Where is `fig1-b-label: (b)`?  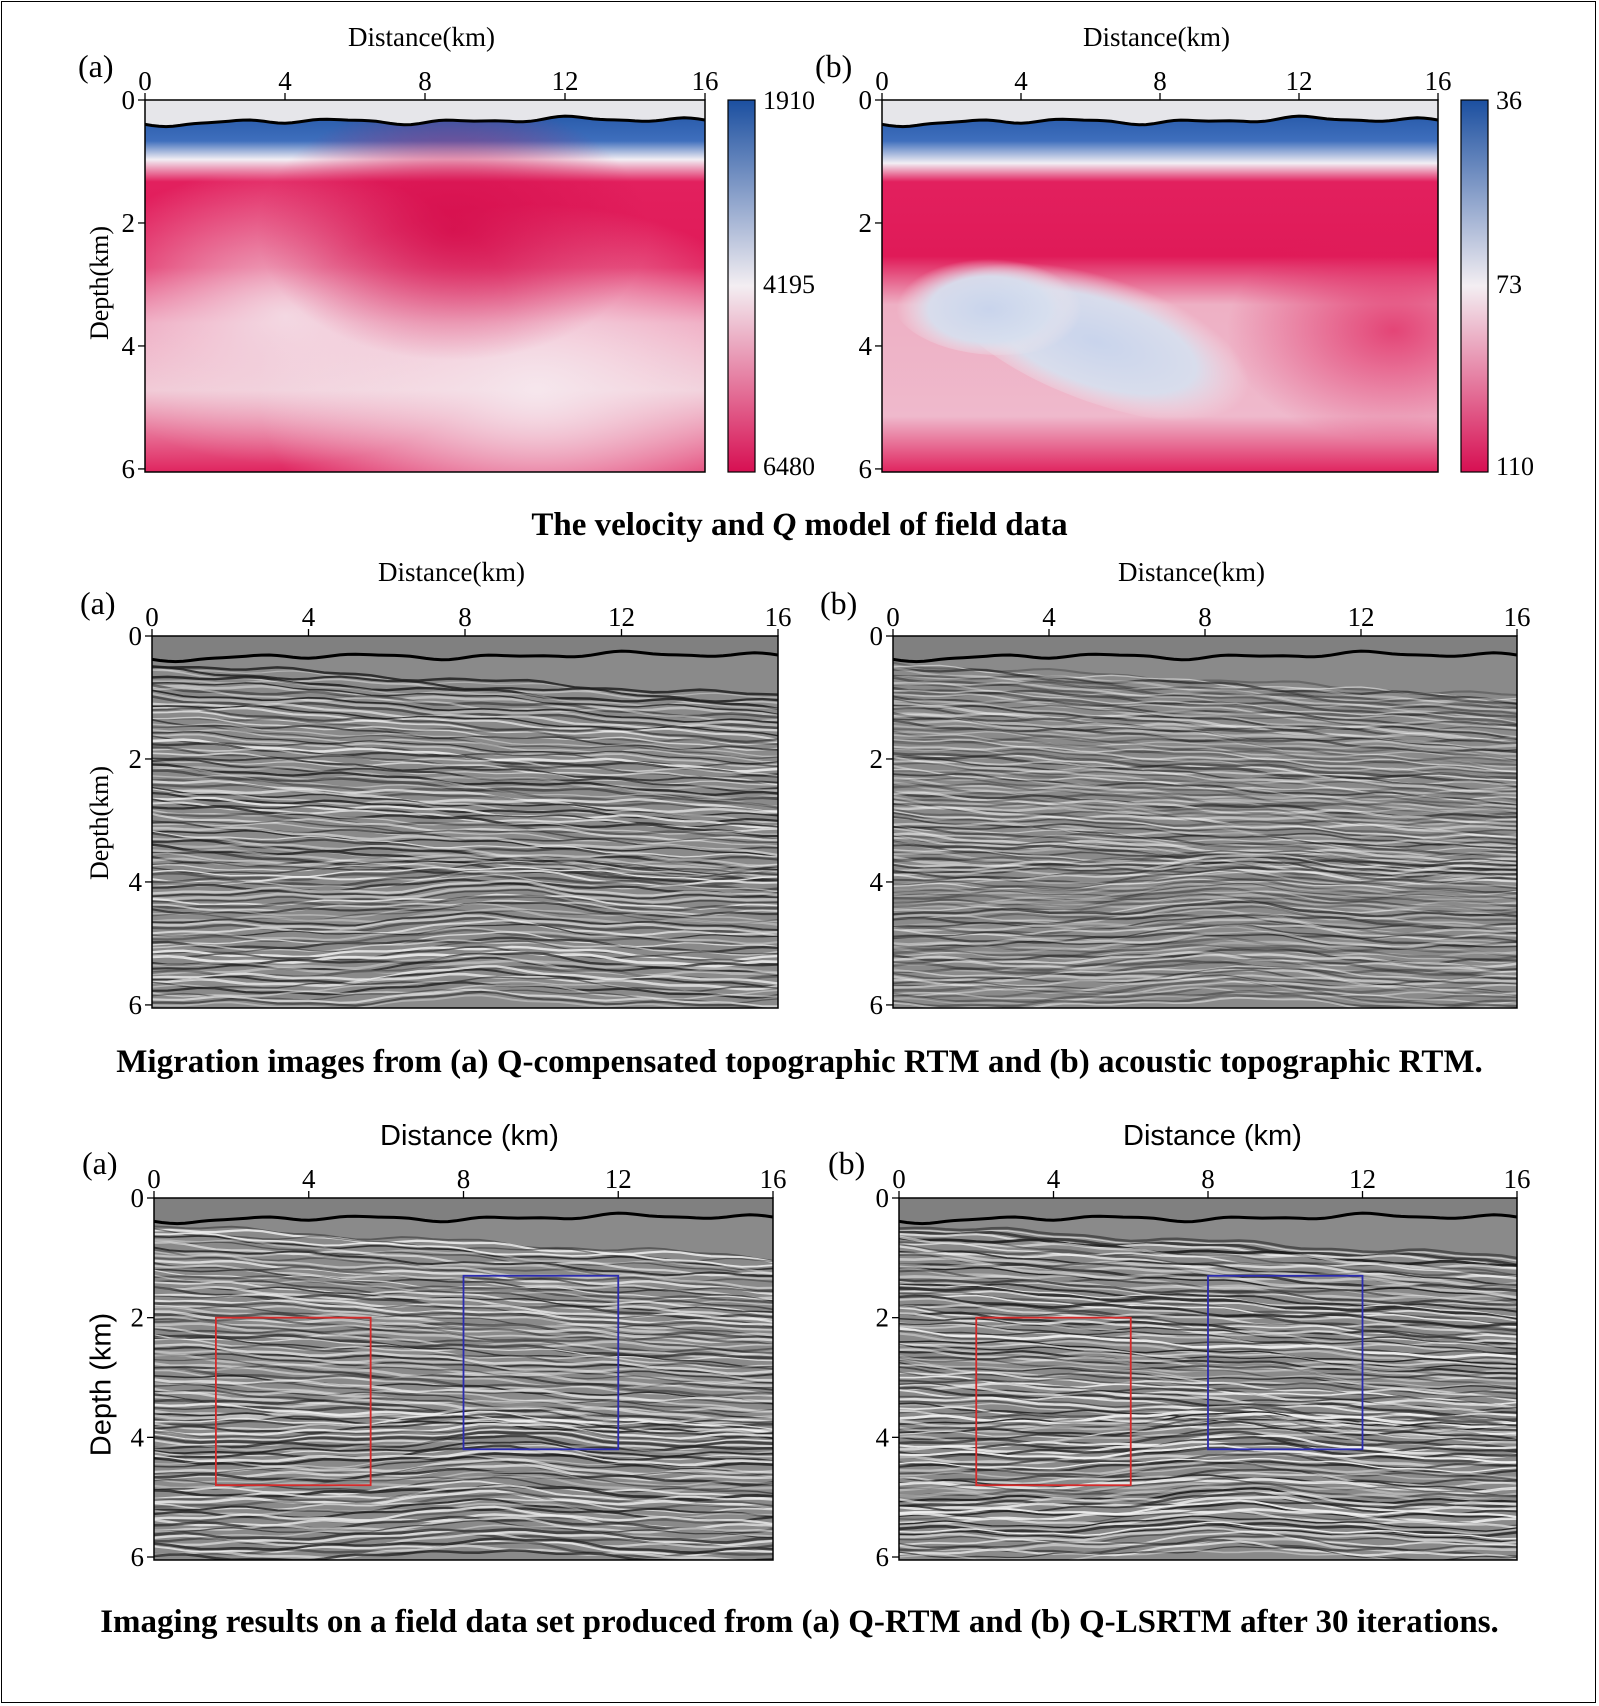 fig1-b-label: (b) is located at coordinates (834, 66).